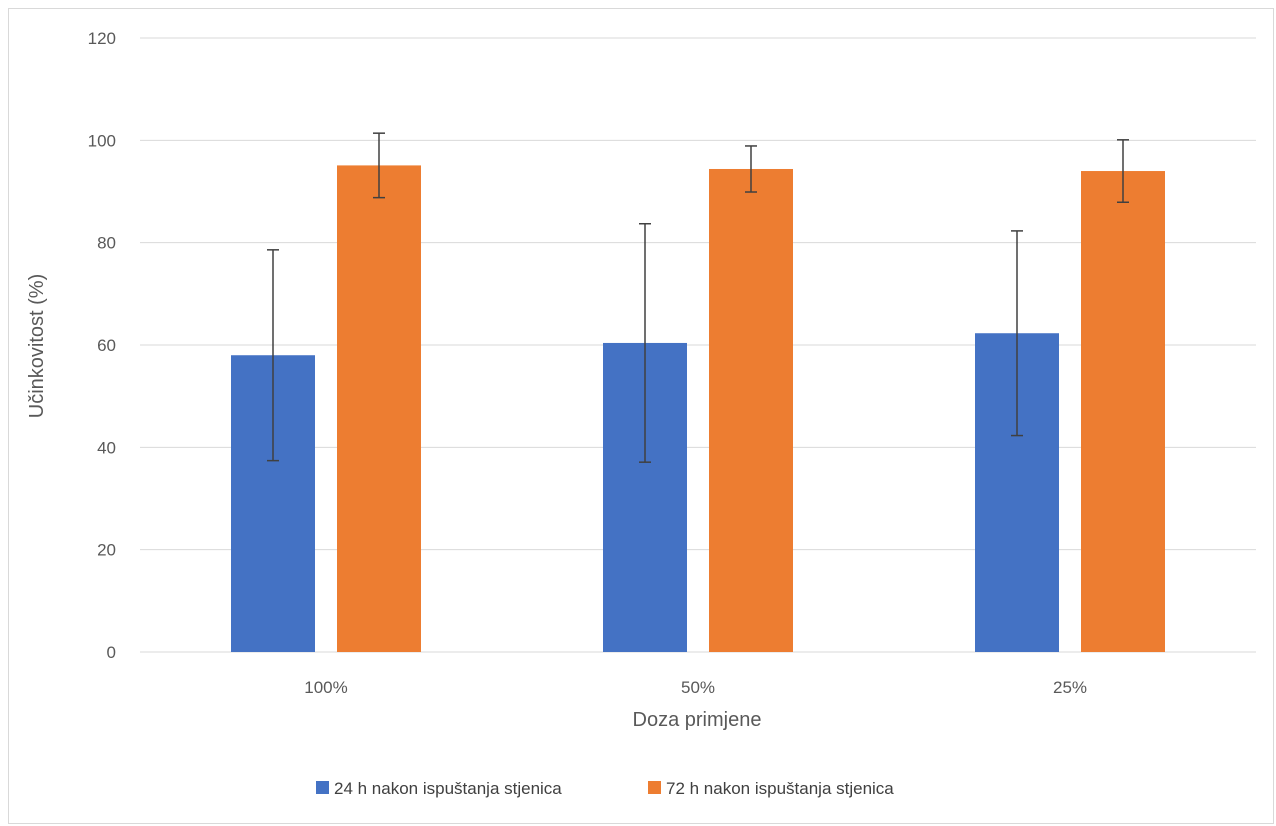 The height and width of the screenshot is (826, 1276). I want to click on y-tick-label: 20, so click(106, 550).